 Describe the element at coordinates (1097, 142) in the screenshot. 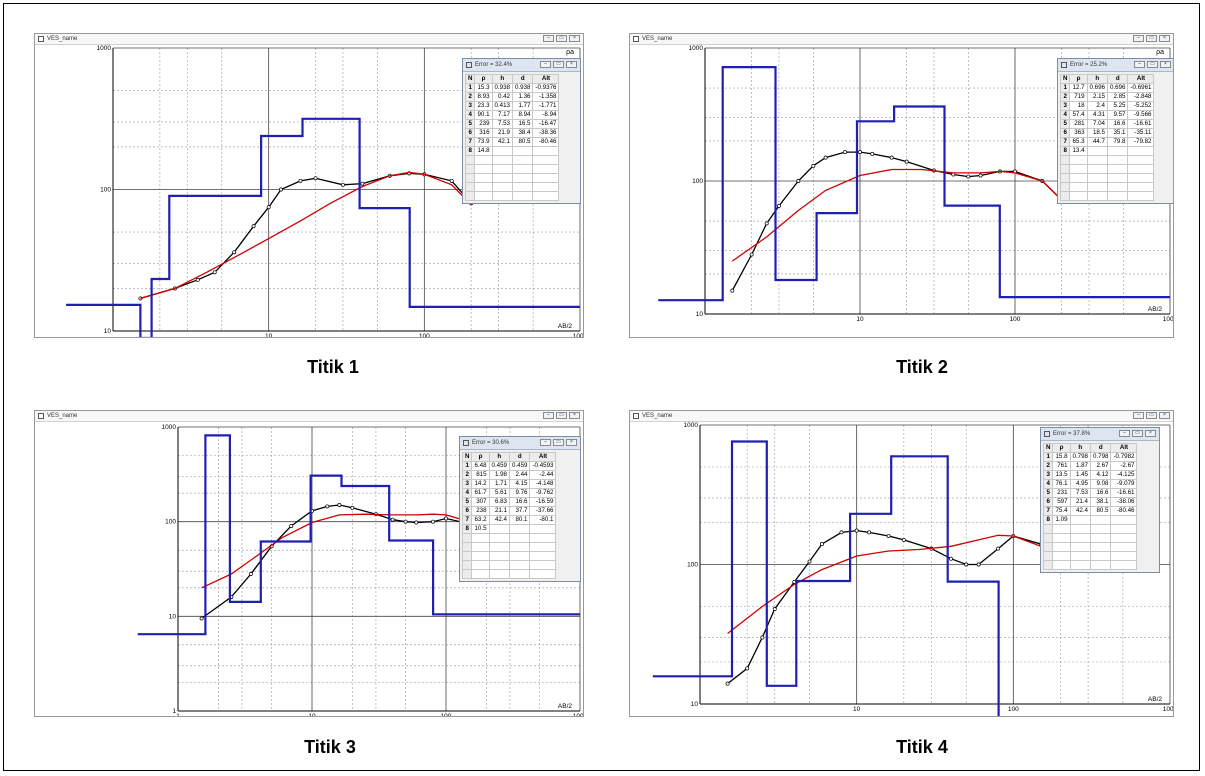

I see `table-cell: 44.7` at that location.